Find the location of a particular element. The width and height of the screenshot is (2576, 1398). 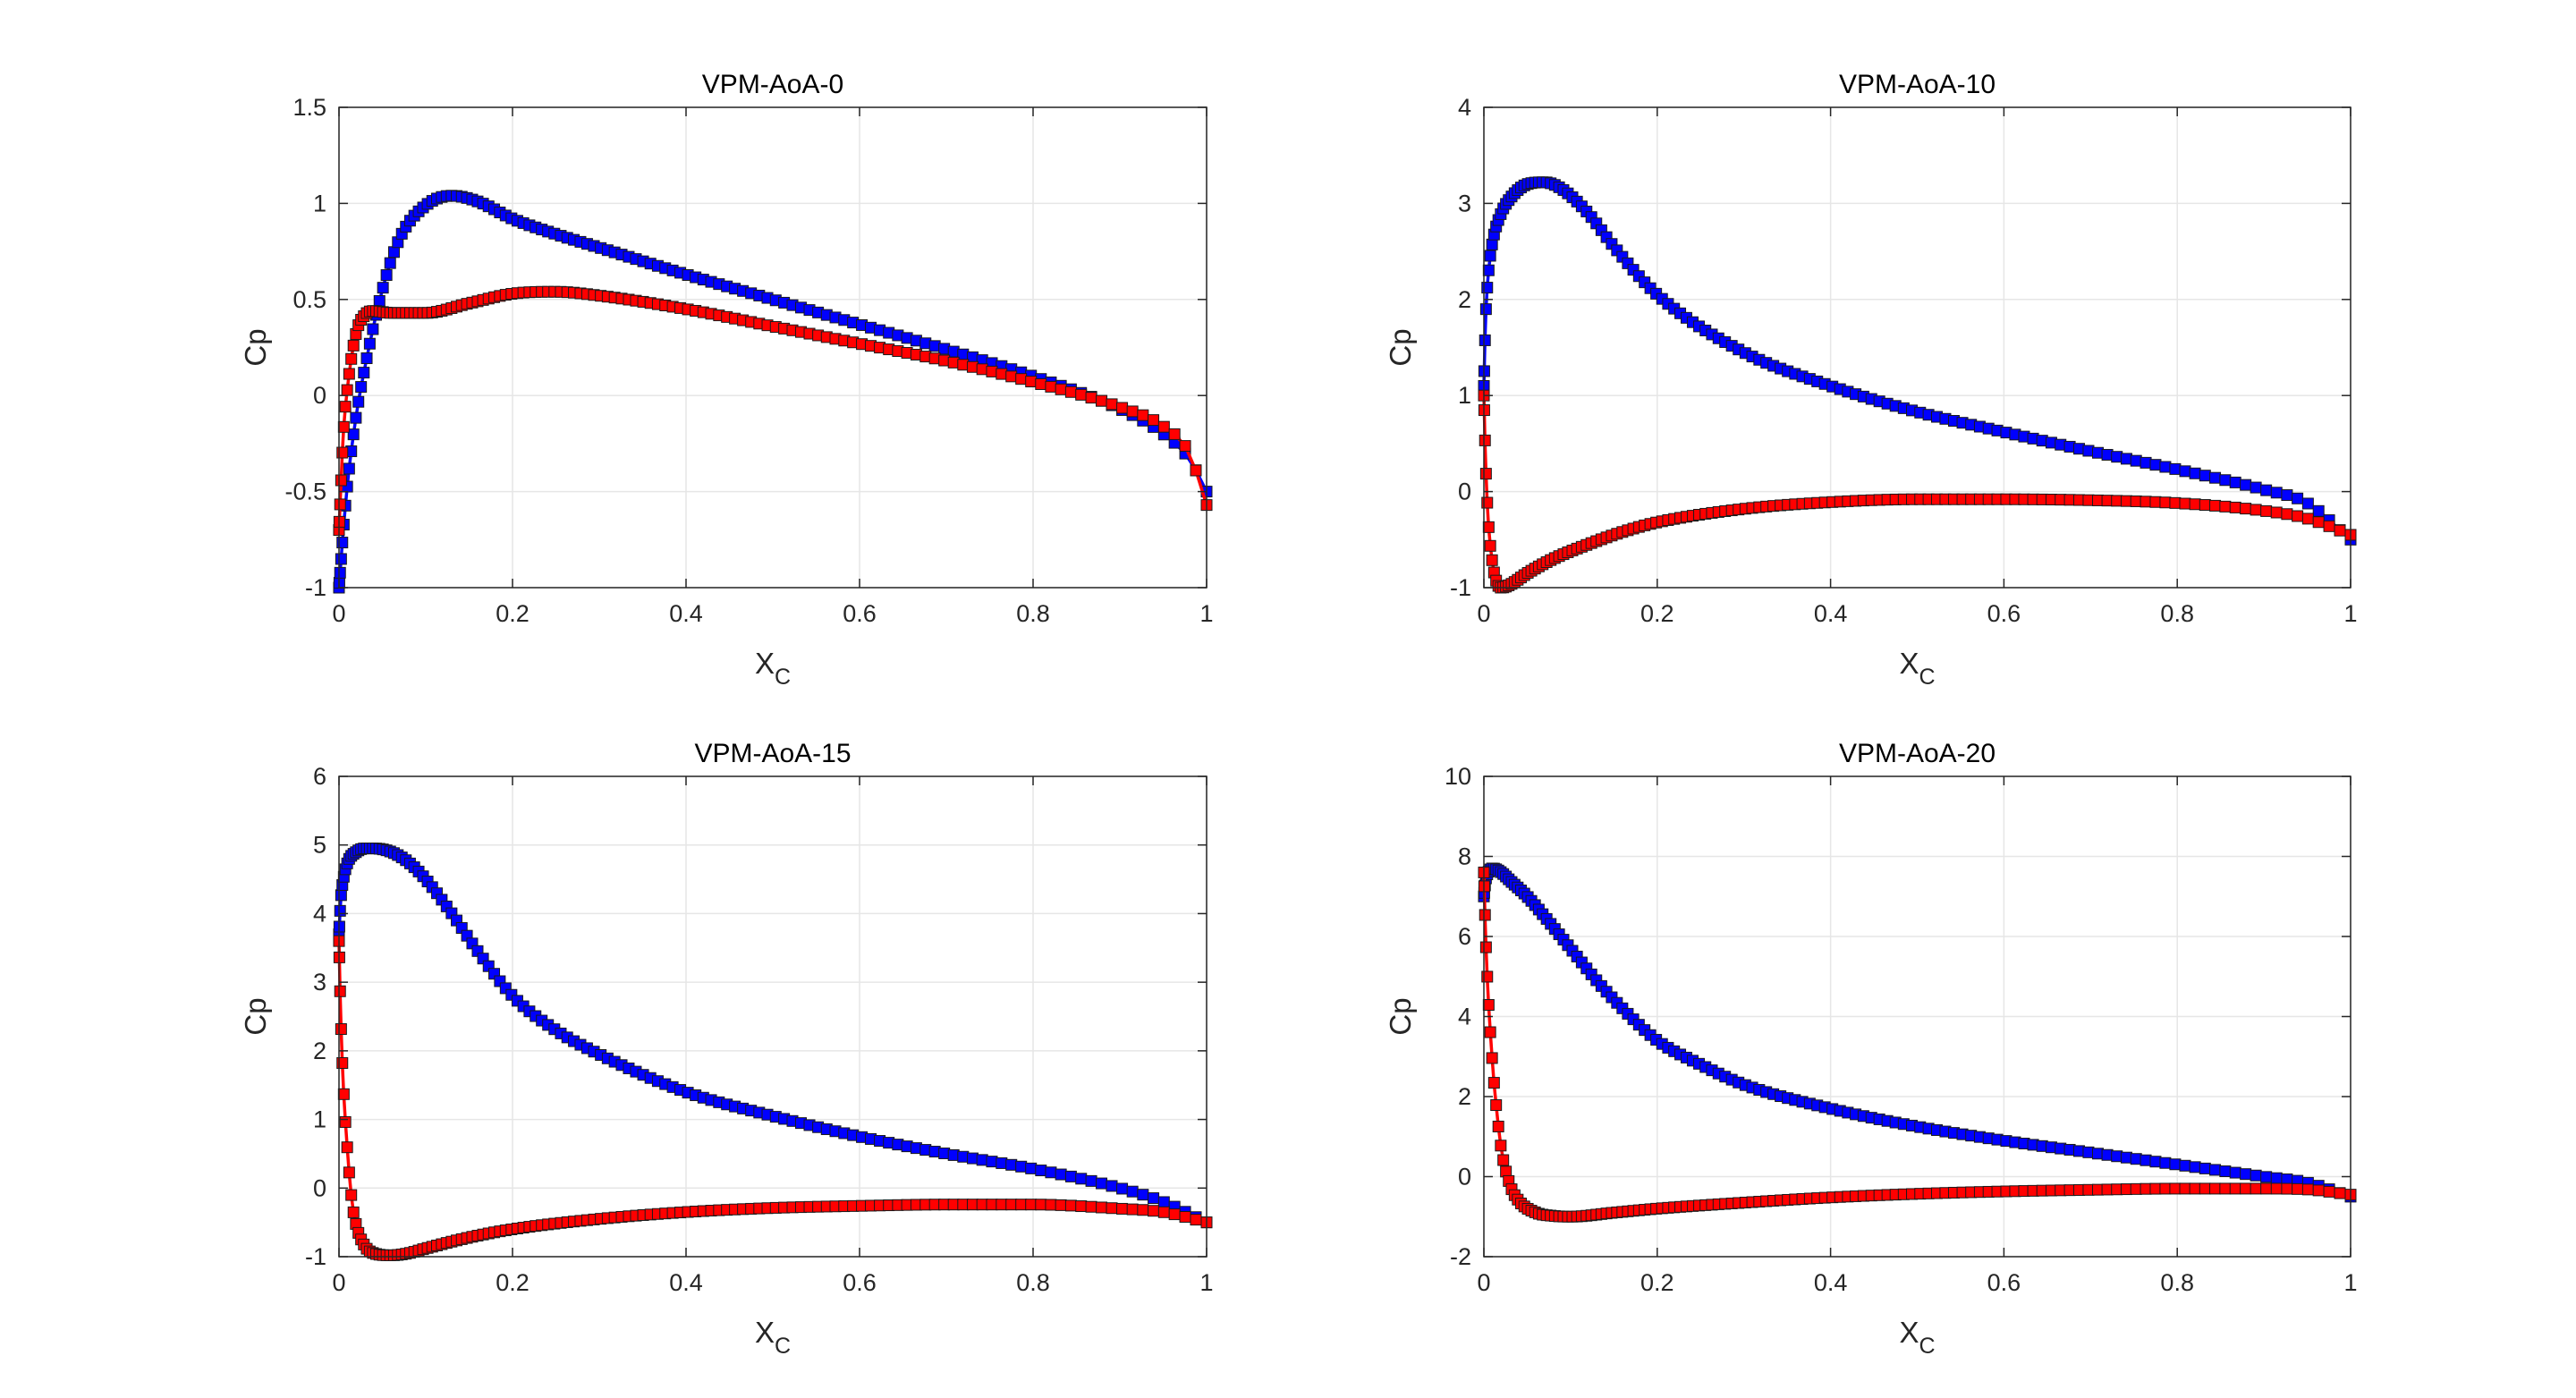

x-tick-label: 0.2 is located at coordinates (513, 613).